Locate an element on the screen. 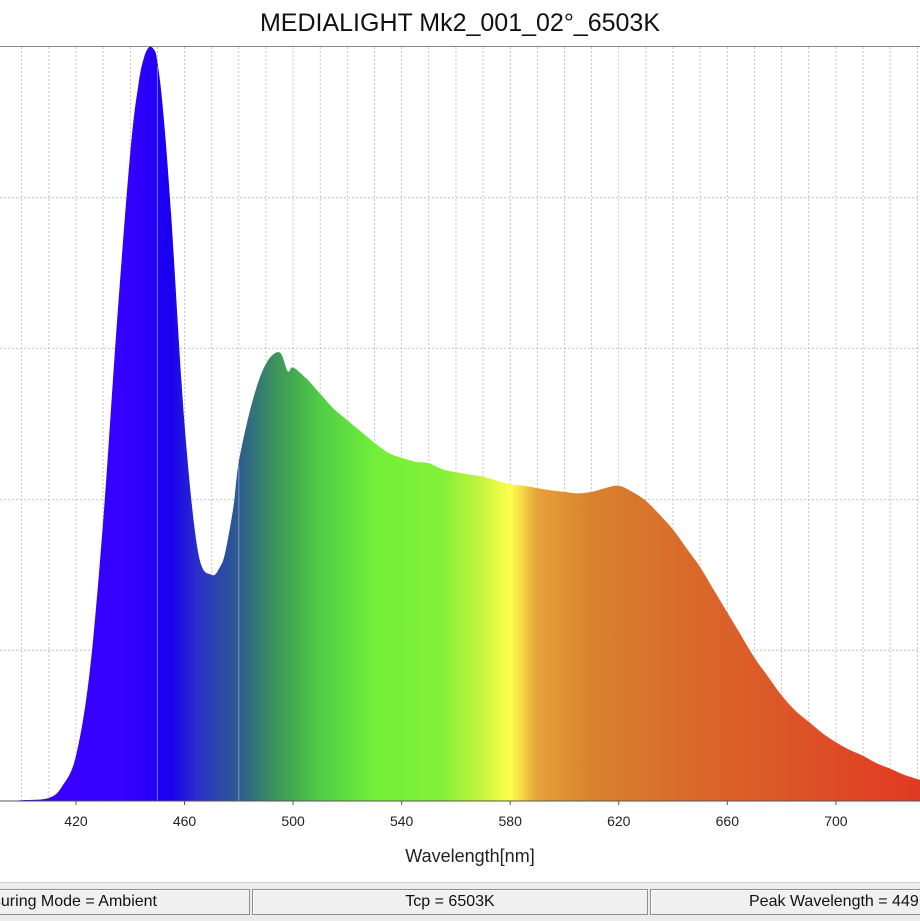  x-tick-label: 580 is located at coordinates (511, 821).